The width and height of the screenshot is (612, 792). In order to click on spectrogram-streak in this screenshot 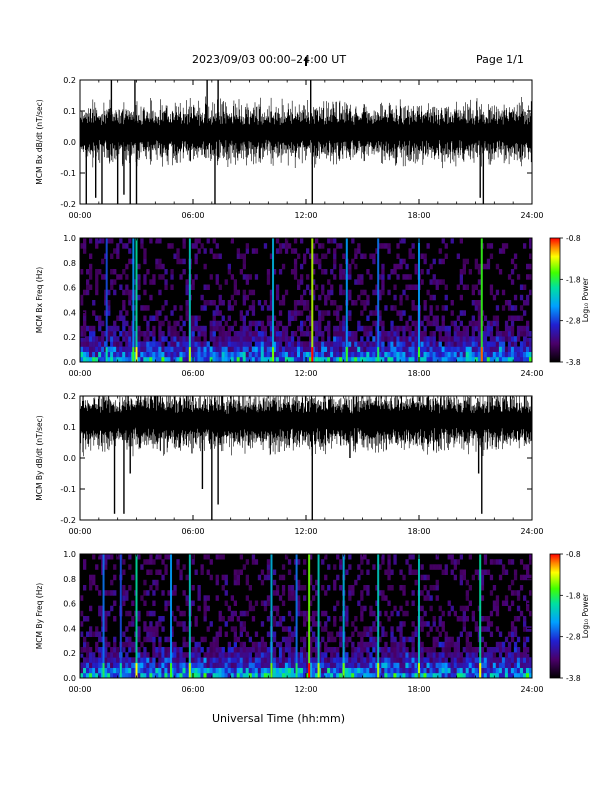, I will do `click(480, 616)`.